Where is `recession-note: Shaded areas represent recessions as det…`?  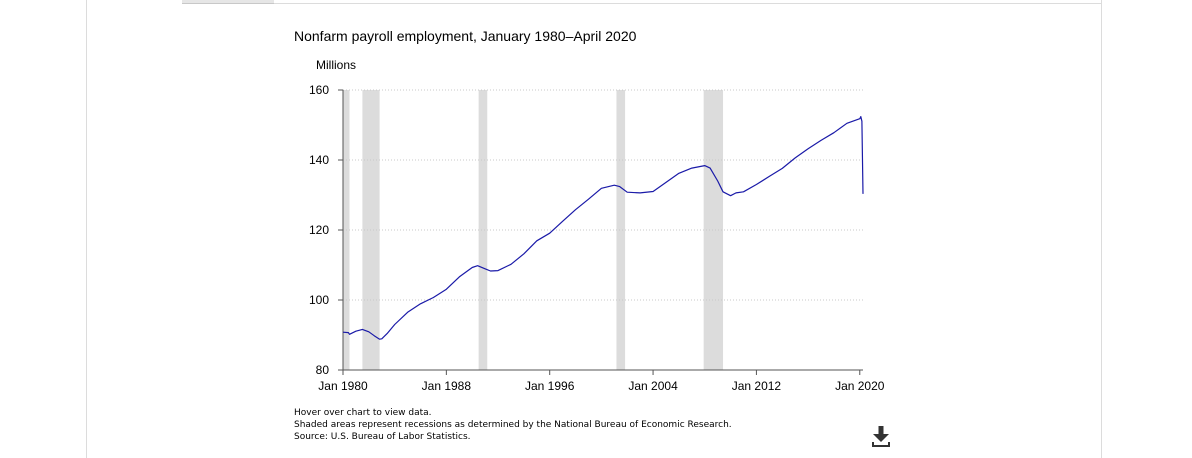
recession-note: Shaded areas represent recessions as det… is located at coordinates (513, 425).